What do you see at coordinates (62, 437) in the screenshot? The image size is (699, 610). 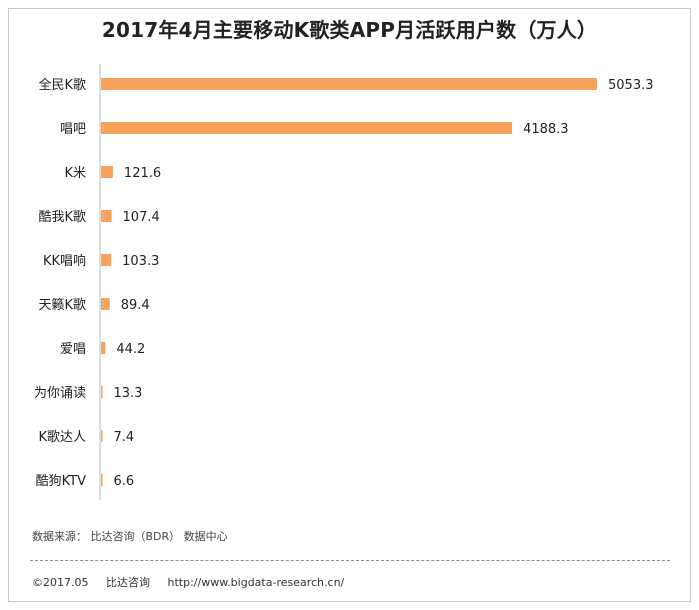 I see `category-label: K歌达人` at bounding box center [62, 437].